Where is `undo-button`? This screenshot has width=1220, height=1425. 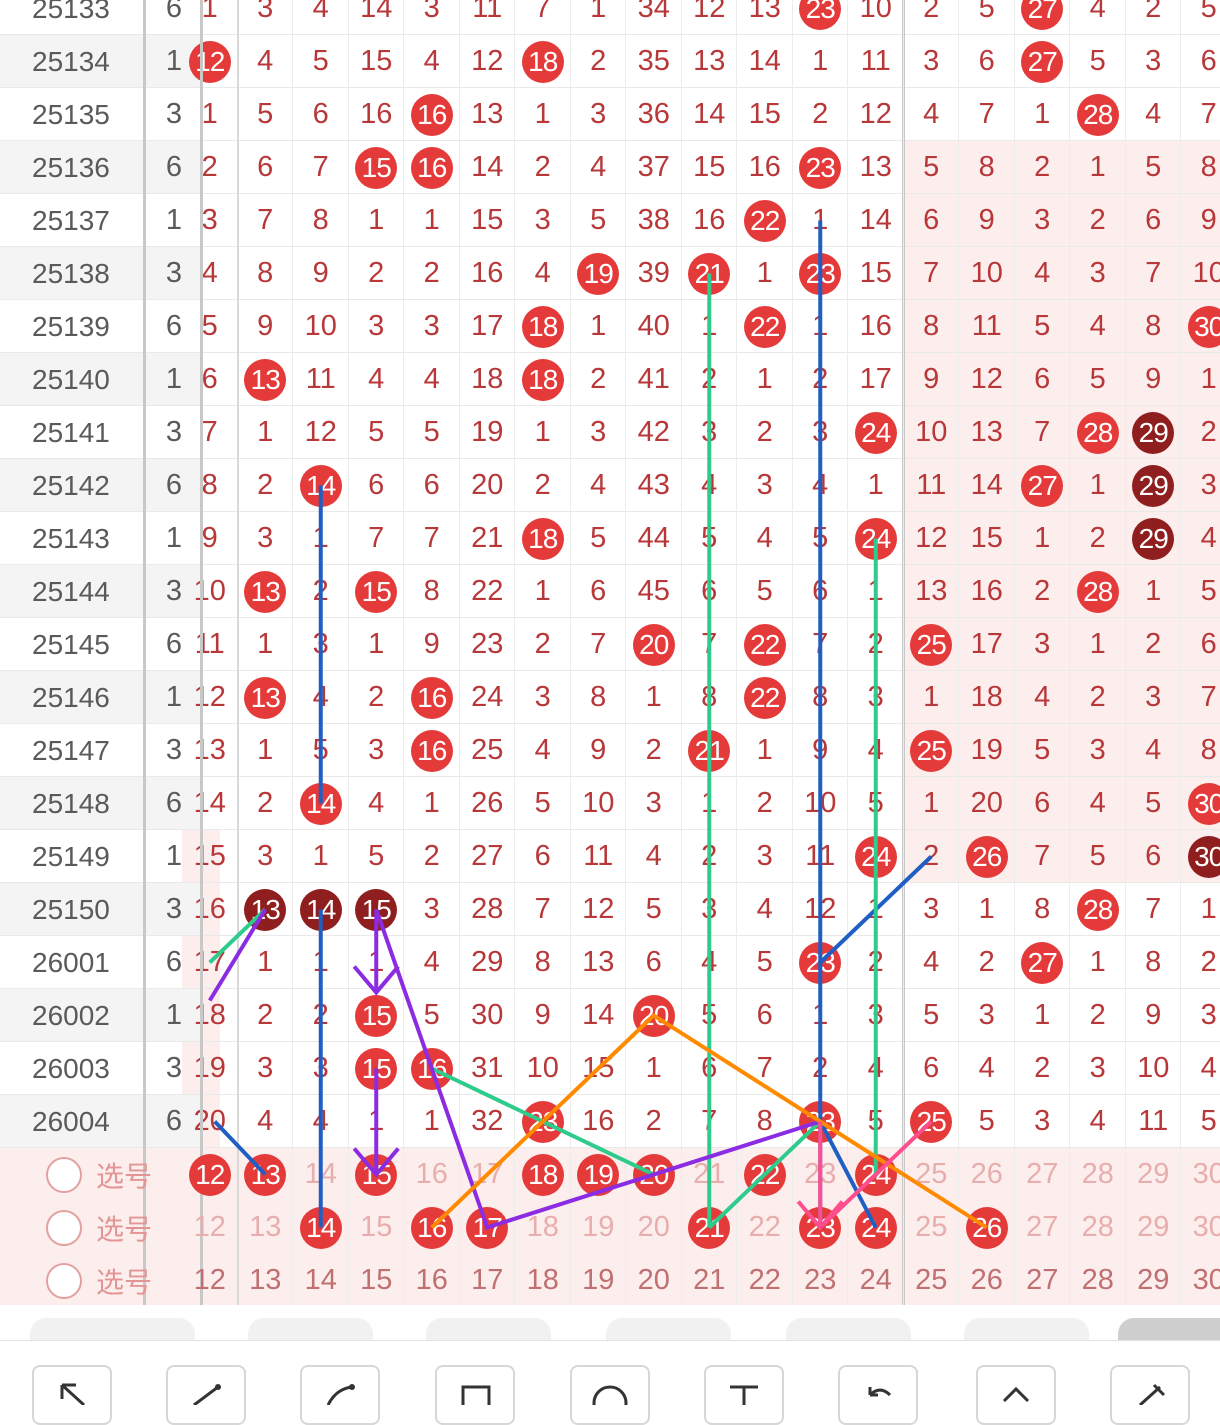
undo-button is located at coordinates (878, 1395).